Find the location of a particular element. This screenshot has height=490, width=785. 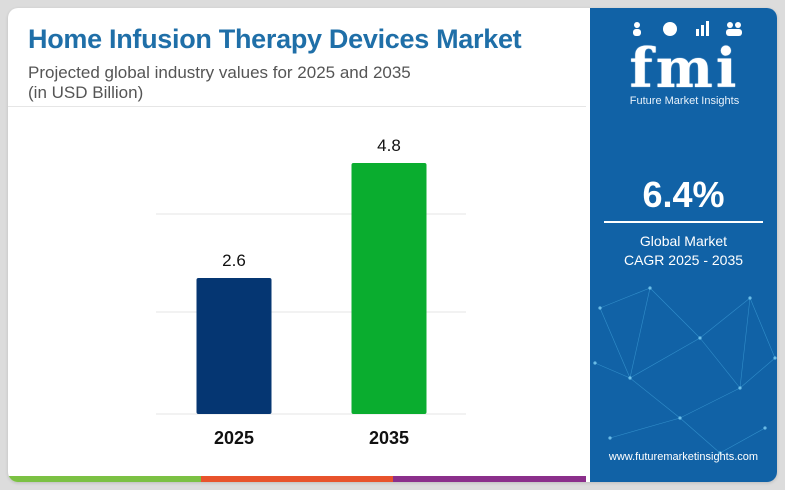

bar-2035 is located at coordinates (389, 288).